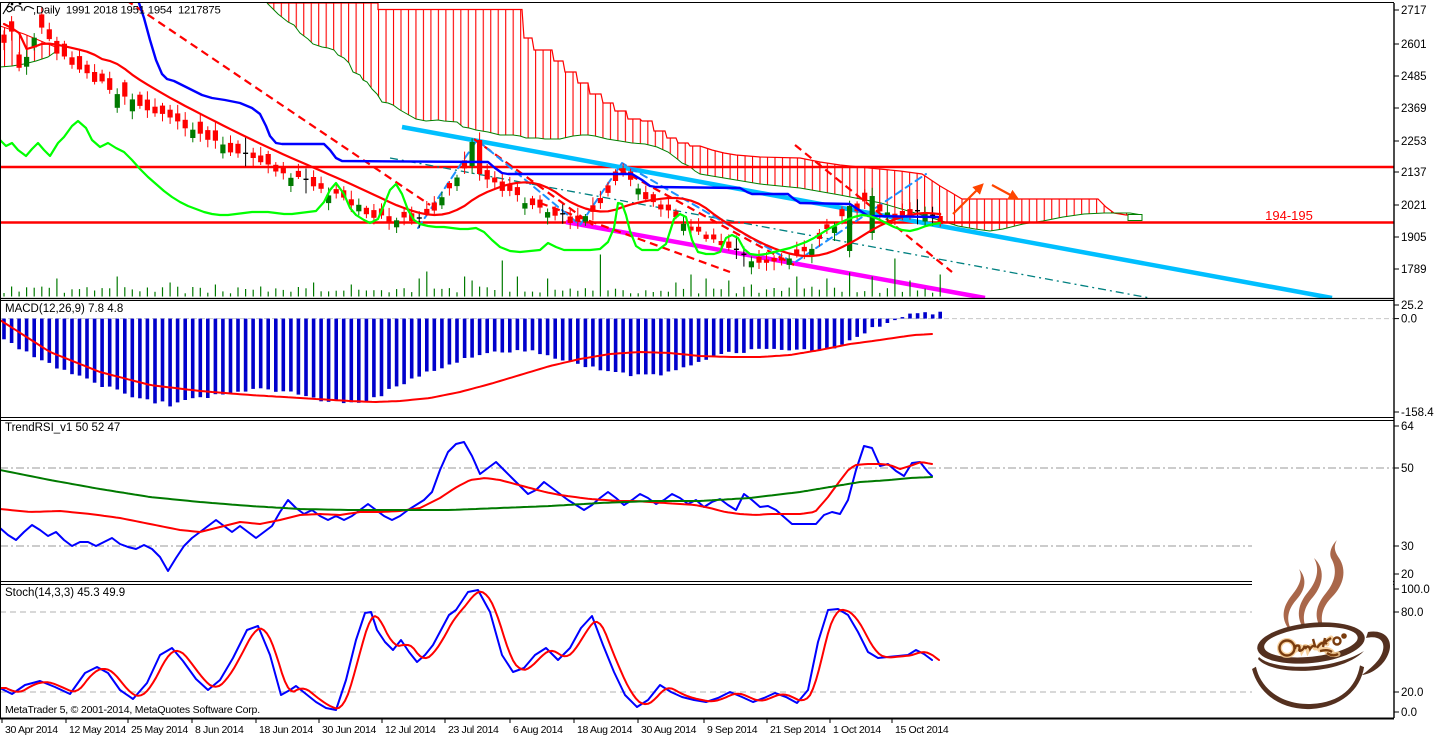  I want to click on svg-text: 1905, so click(1414, 238).